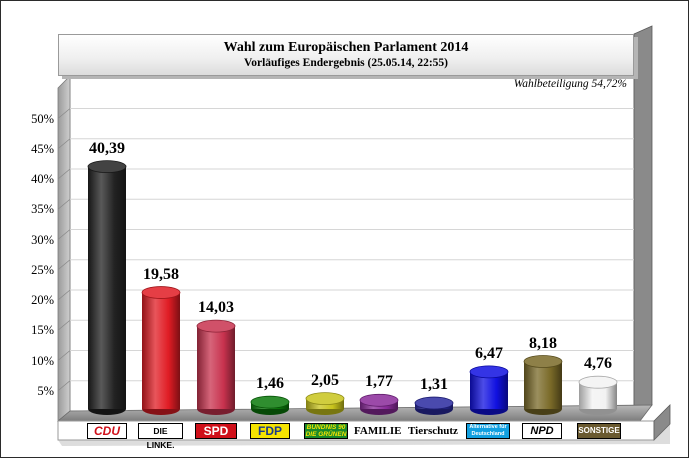 The width and height of the screenshot is (689, 458). What do you see at coordinates (434, 385) in the screenshot?
I see `value-label: 1,31` at bounding box center [434, 385].